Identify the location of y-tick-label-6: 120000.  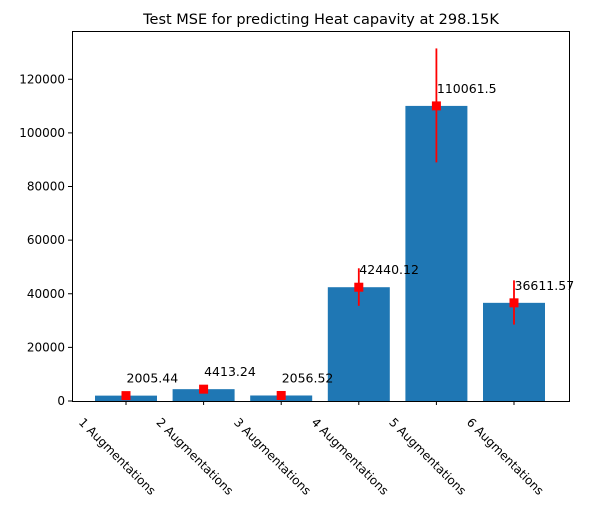
(42, 79).